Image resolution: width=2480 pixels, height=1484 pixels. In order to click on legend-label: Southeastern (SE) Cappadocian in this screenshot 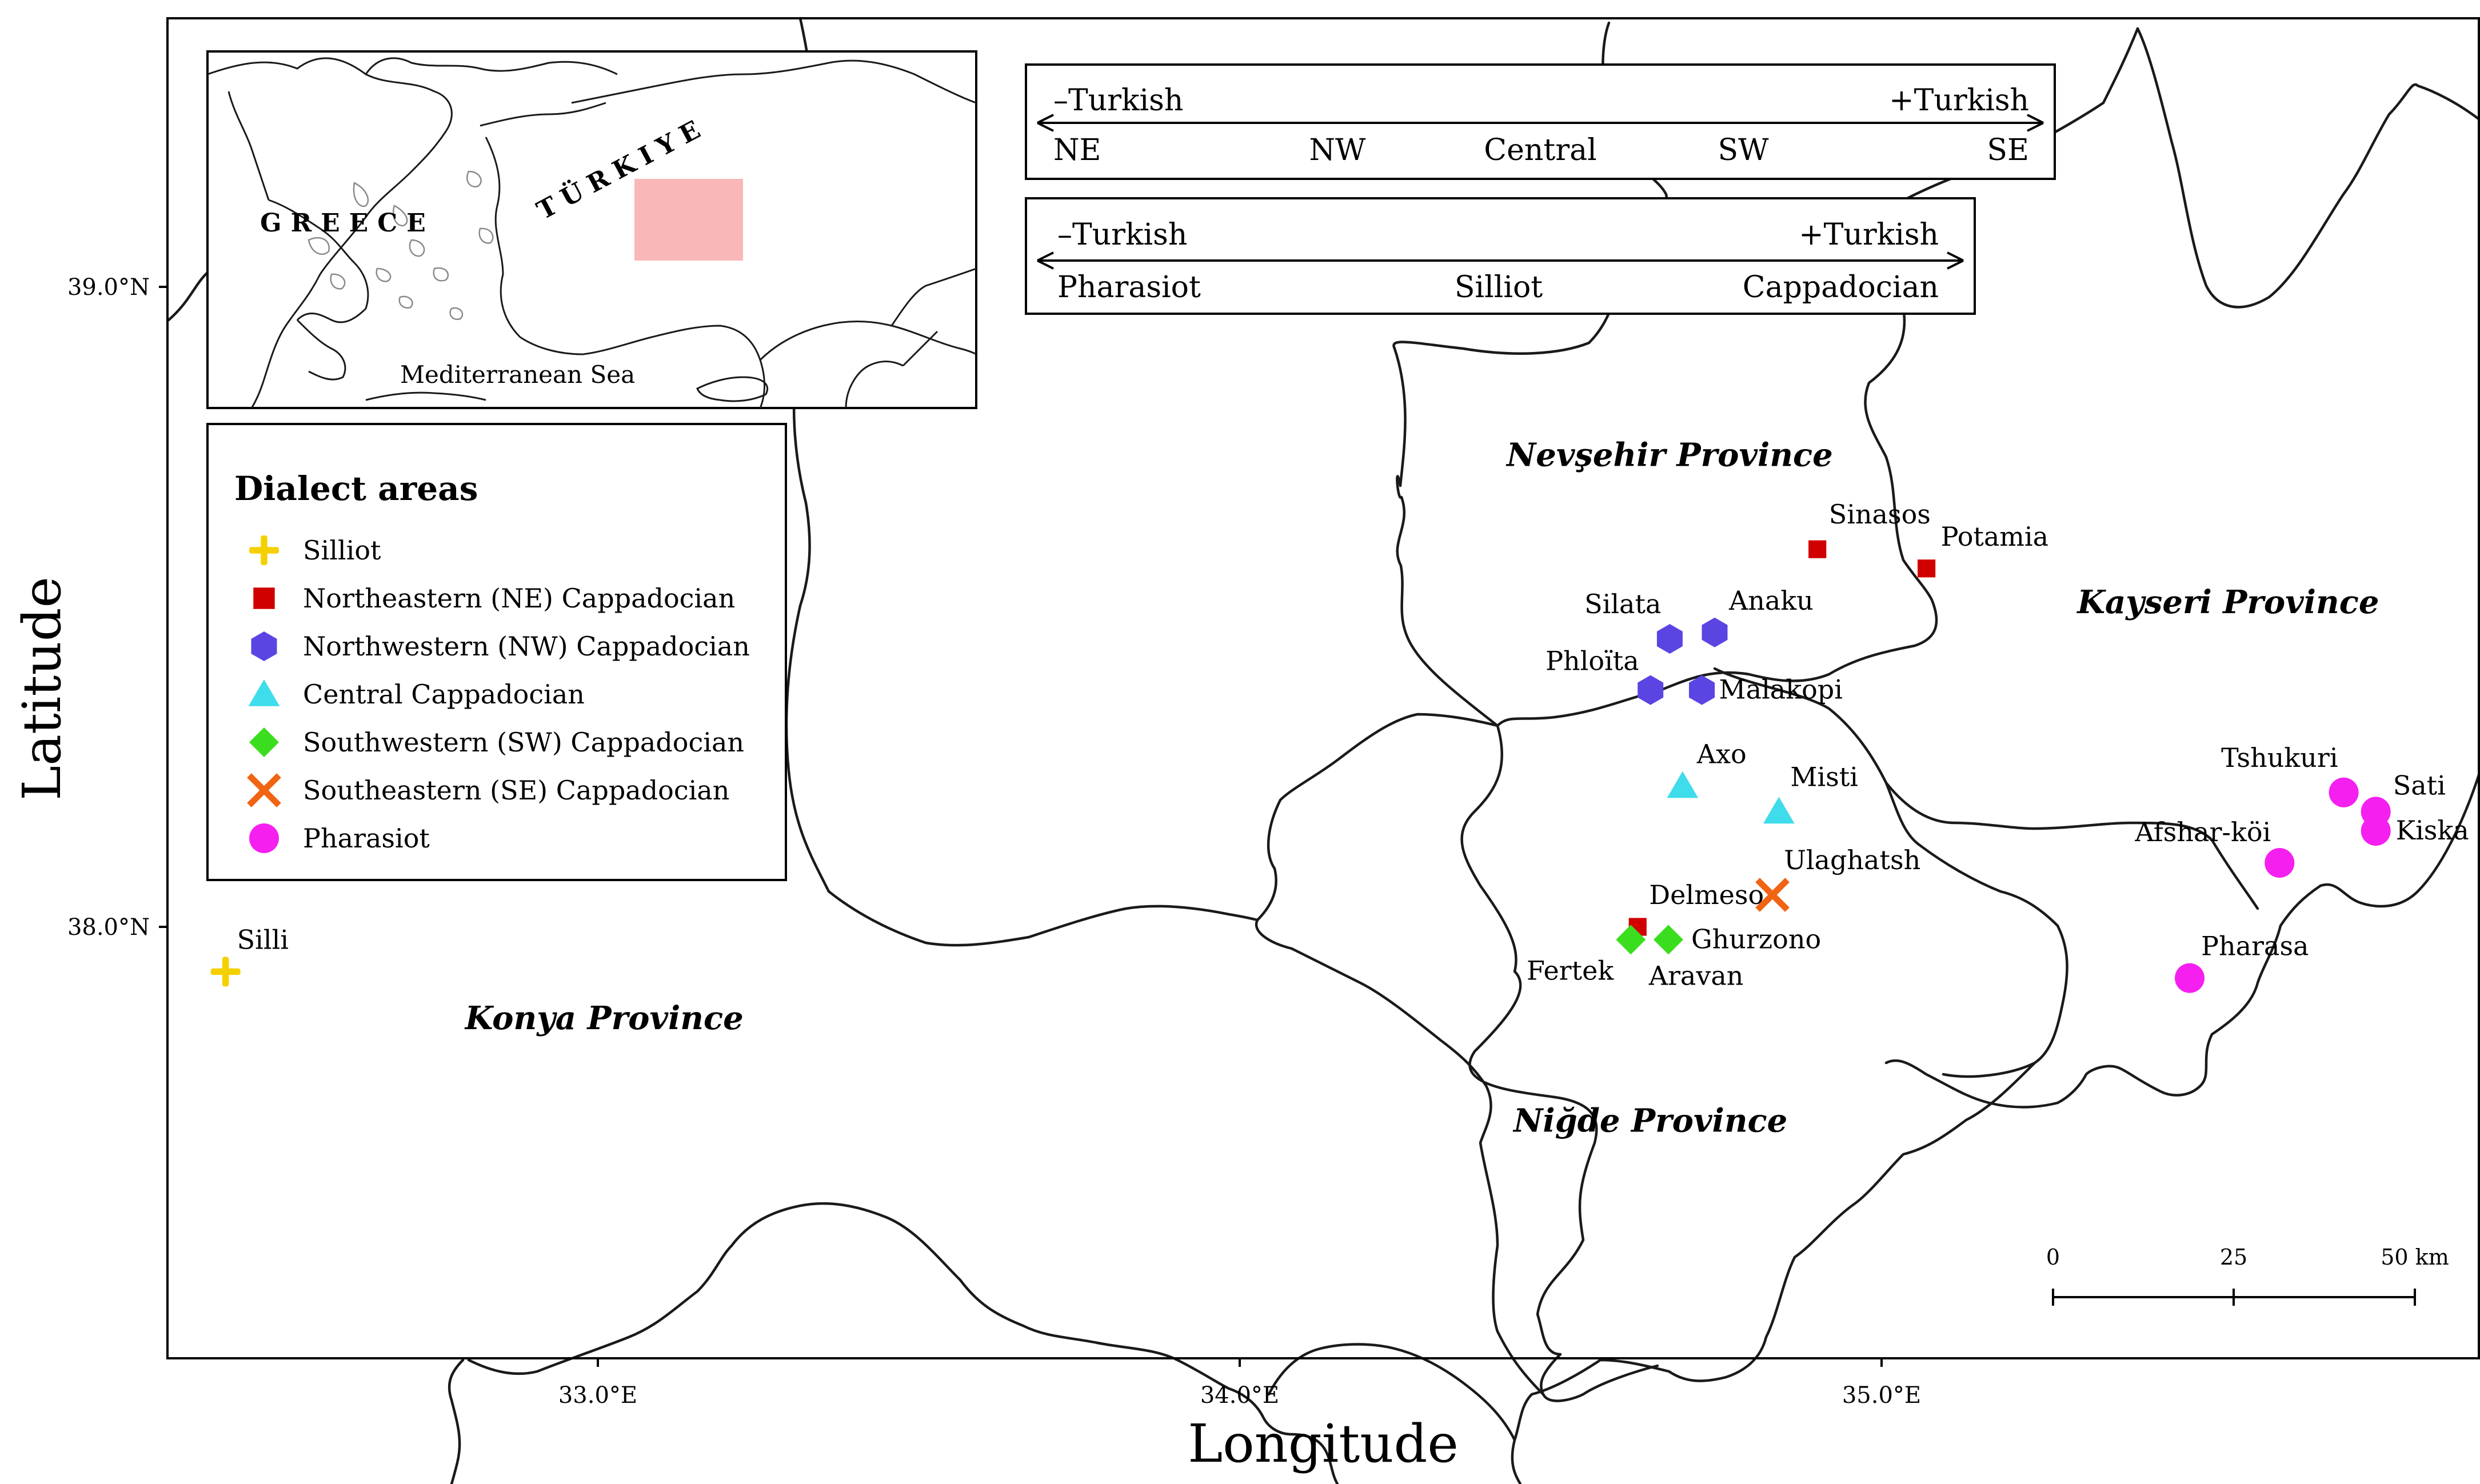, I will do `click(516, 790)`.